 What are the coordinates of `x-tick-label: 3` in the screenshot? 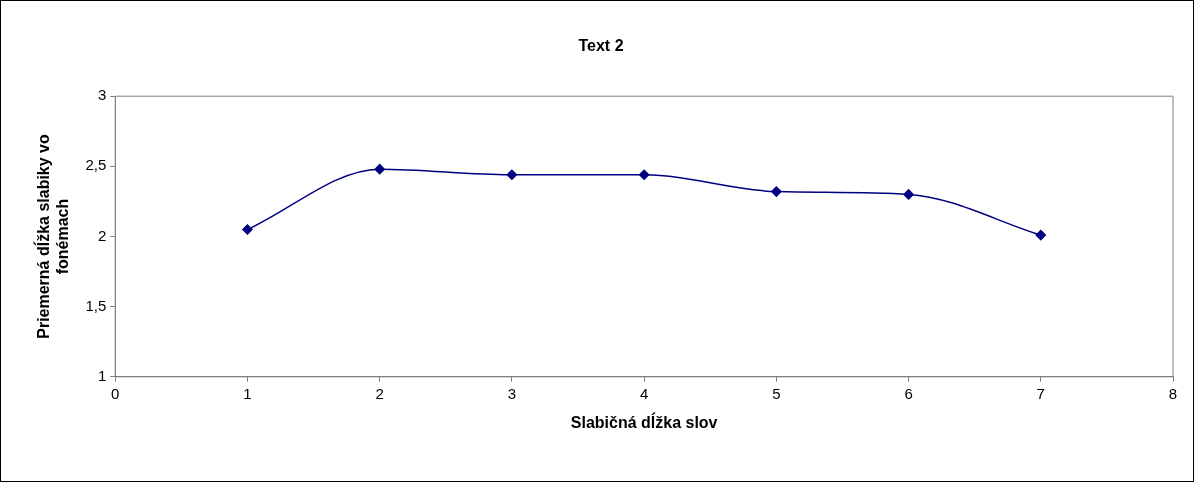 It's located at (512, 393).